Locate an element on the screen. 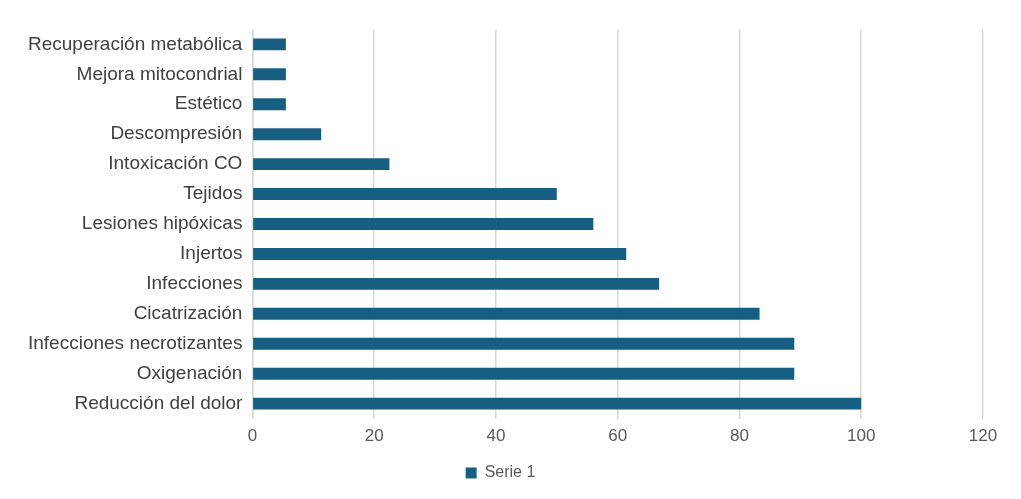  x-tick-label: 120 is located at coordinates (983, 436).